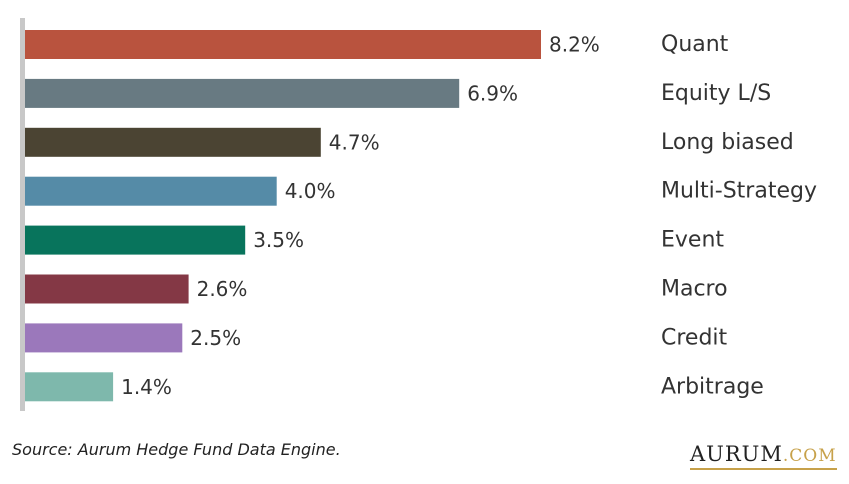 Image resolution: width=849 pixels, height=484 pixels. What do you see at coordinates (739, 191) in the screenshot?
I see `category-label: Multi-Strategy` at bounding box center [739, 191].